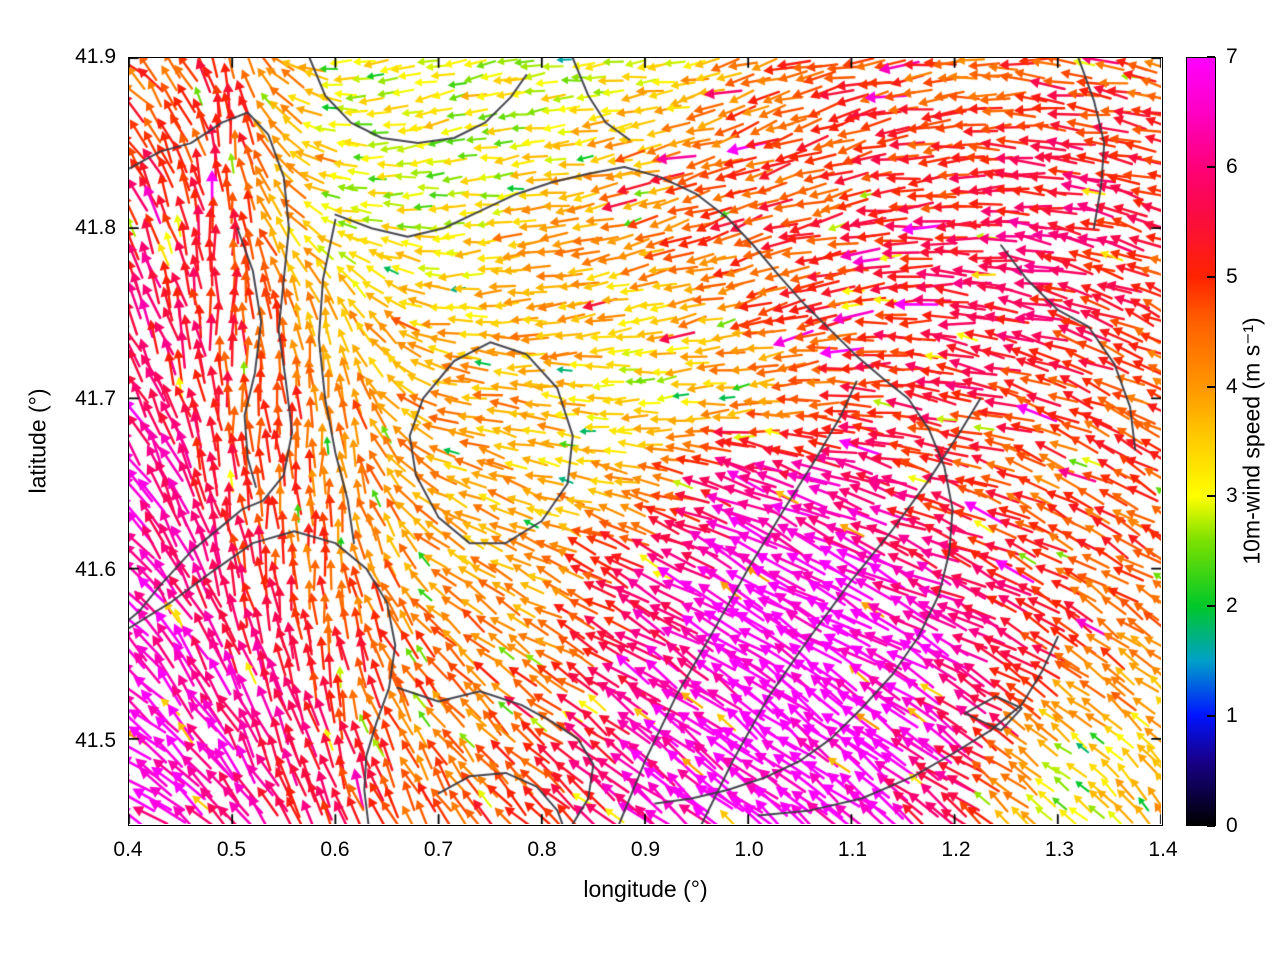  Describe the element at coordinates (1232, 825) in the screenshot. I see `colorbar-tick-label: 0` at that location.